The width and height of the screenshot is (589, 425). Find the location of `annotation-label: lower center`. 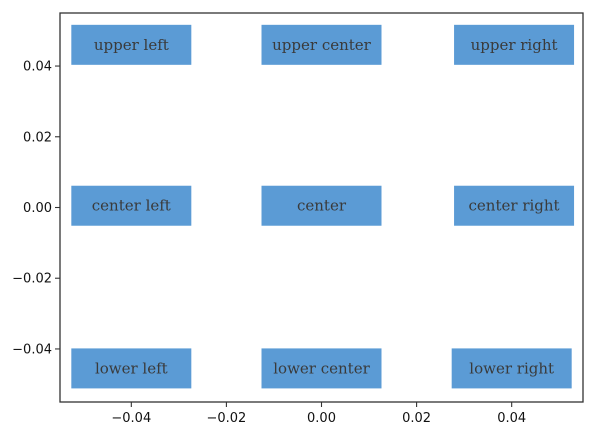

annotation-label: lower center is located at coordinates (321, 368).